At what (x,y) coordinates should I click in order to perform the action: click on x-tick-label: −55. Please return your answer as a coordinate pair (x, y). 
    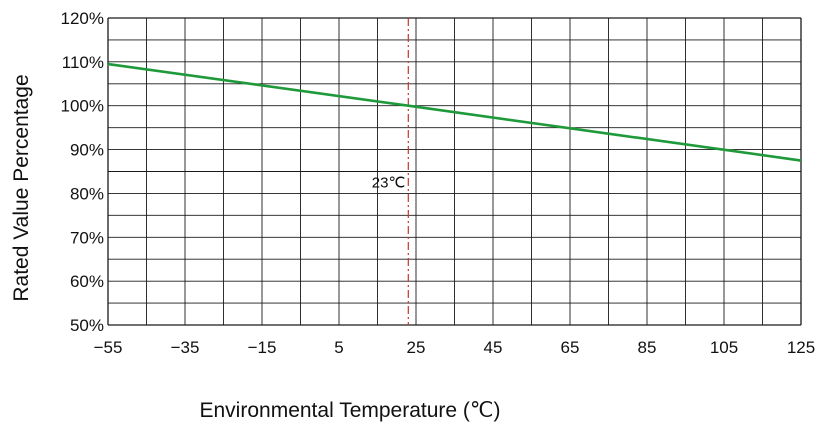
    Looking at the image, I should click on (108, 347).